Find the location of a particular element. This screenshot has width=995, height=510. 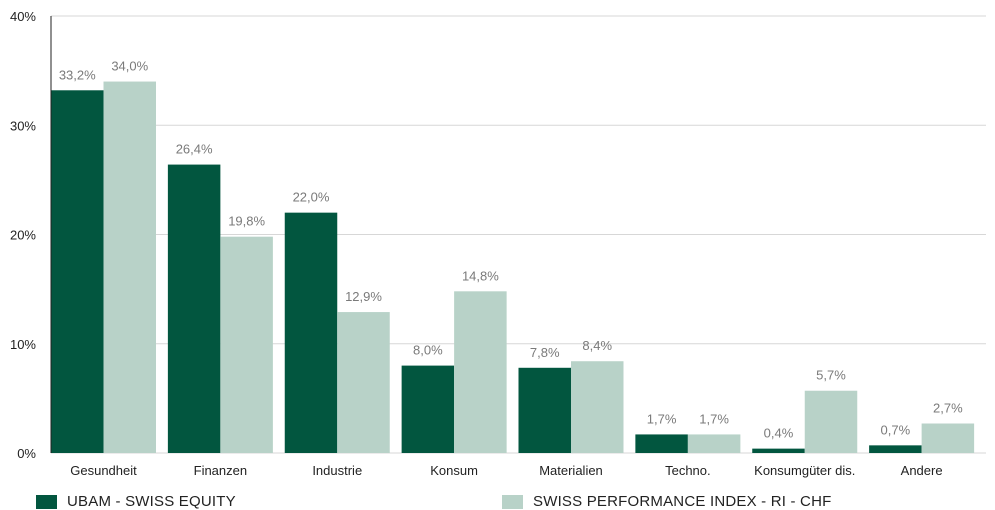

category-label: Materialien is located at coordinates (571, 470).